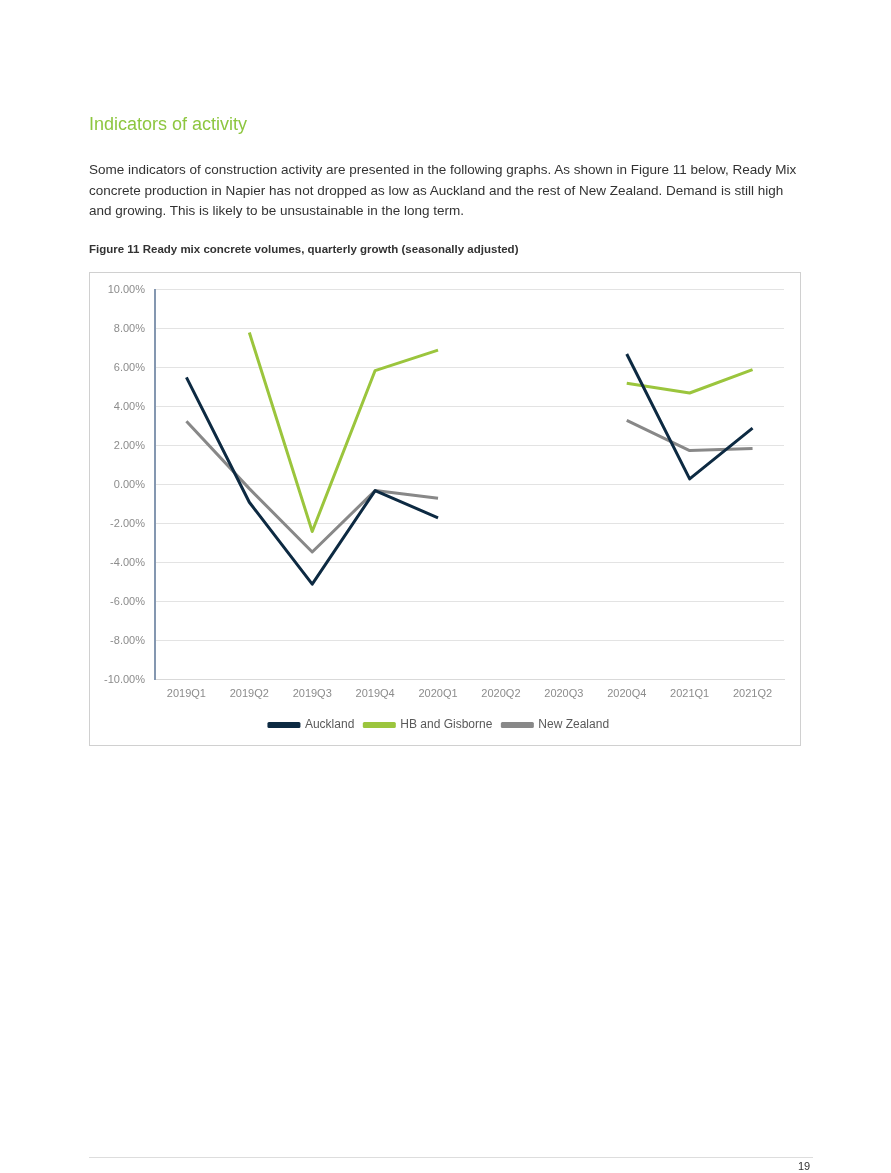 The width and height of the screenshot is (891, 1173). Describe the element at coordinates (129, 366) in the screenshot. I see `y-tick-label: 6.00%` at that location.